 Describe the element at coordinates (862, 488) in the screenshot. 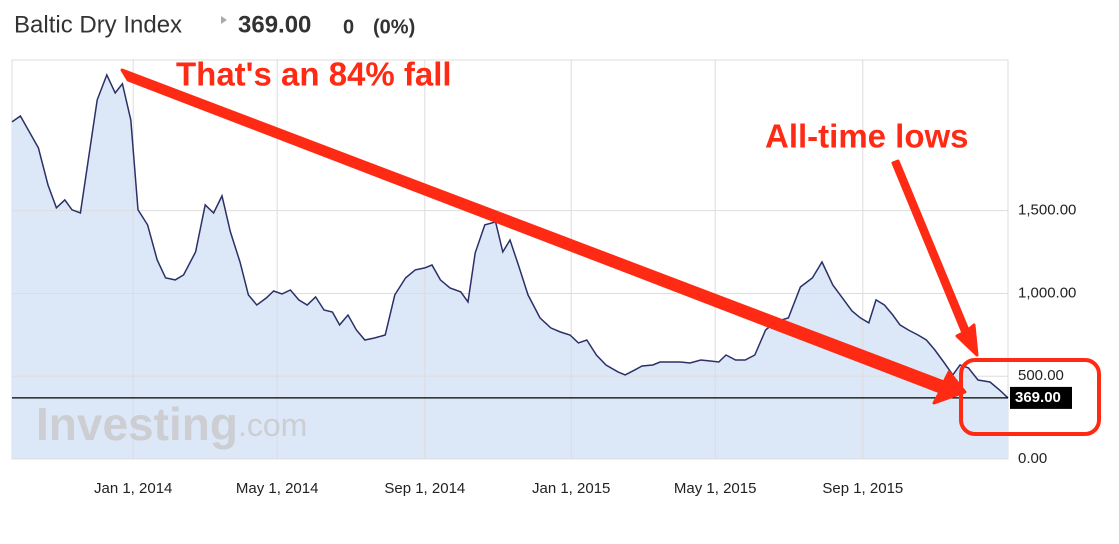

I see `x-tick-label: Sep 1, 2015` at that location.